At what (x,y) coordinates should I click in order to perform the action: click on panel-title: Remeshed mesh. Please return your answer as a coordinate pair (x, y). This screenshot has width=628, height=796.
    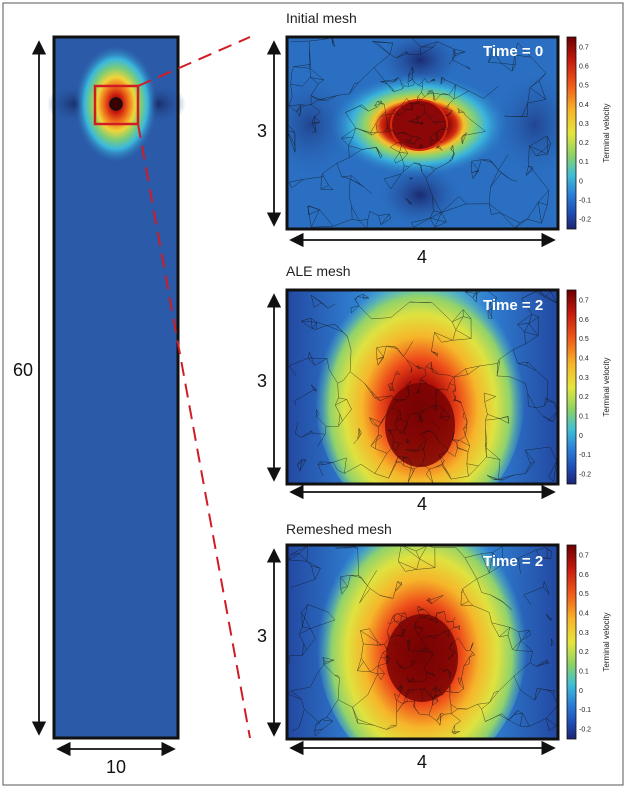
    Looking at the image, I should click on (339, 529).